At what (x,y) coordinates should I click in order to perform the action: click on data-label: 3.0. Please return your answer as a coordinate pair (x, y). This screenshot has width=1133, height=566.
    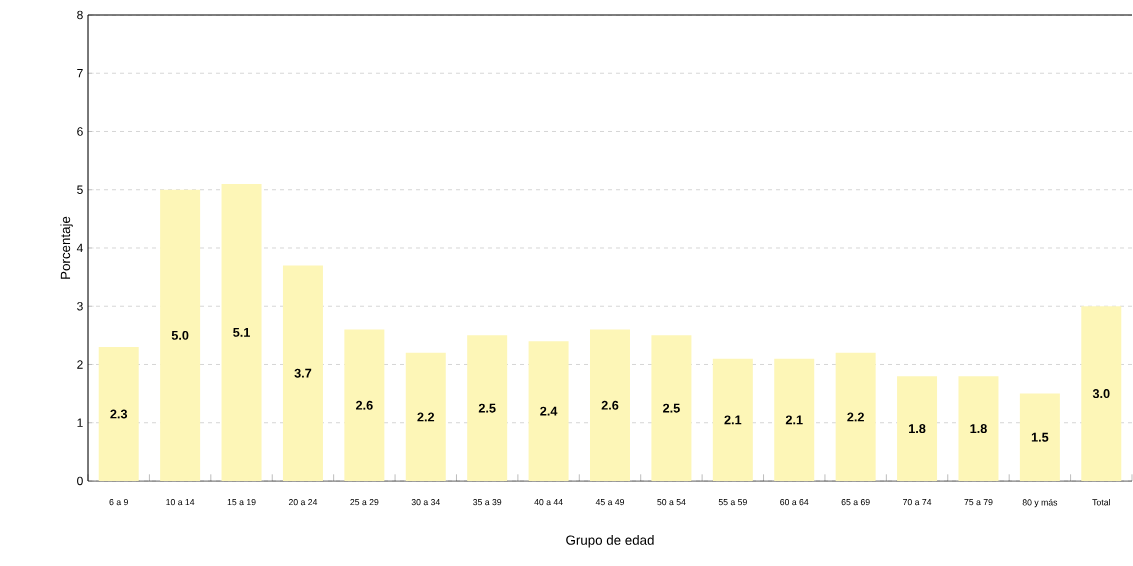
    Looking at the image, I should click on (1101, 394).